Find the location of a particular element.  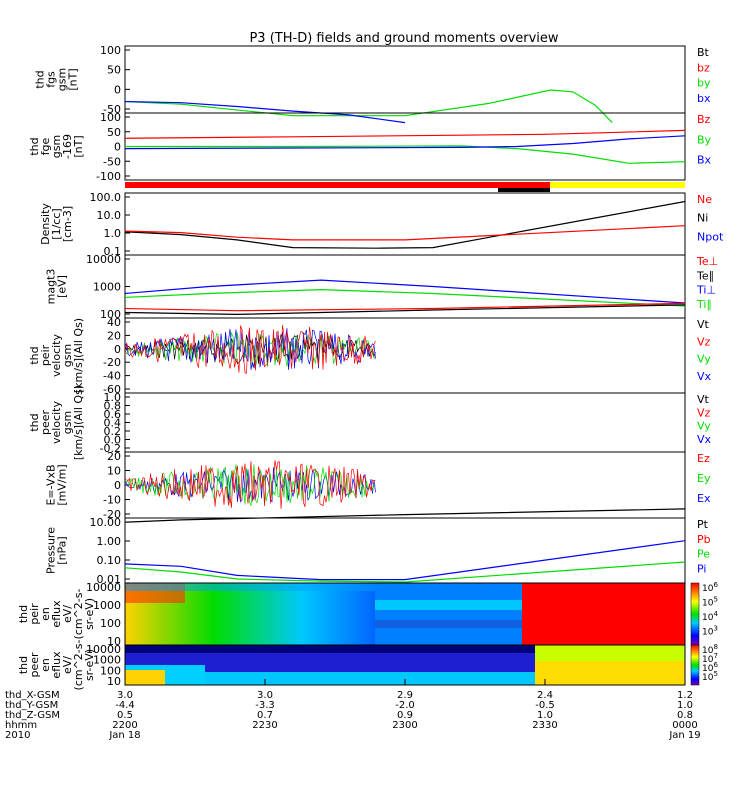

series-line-Pi is located at coordinates (405, 560).